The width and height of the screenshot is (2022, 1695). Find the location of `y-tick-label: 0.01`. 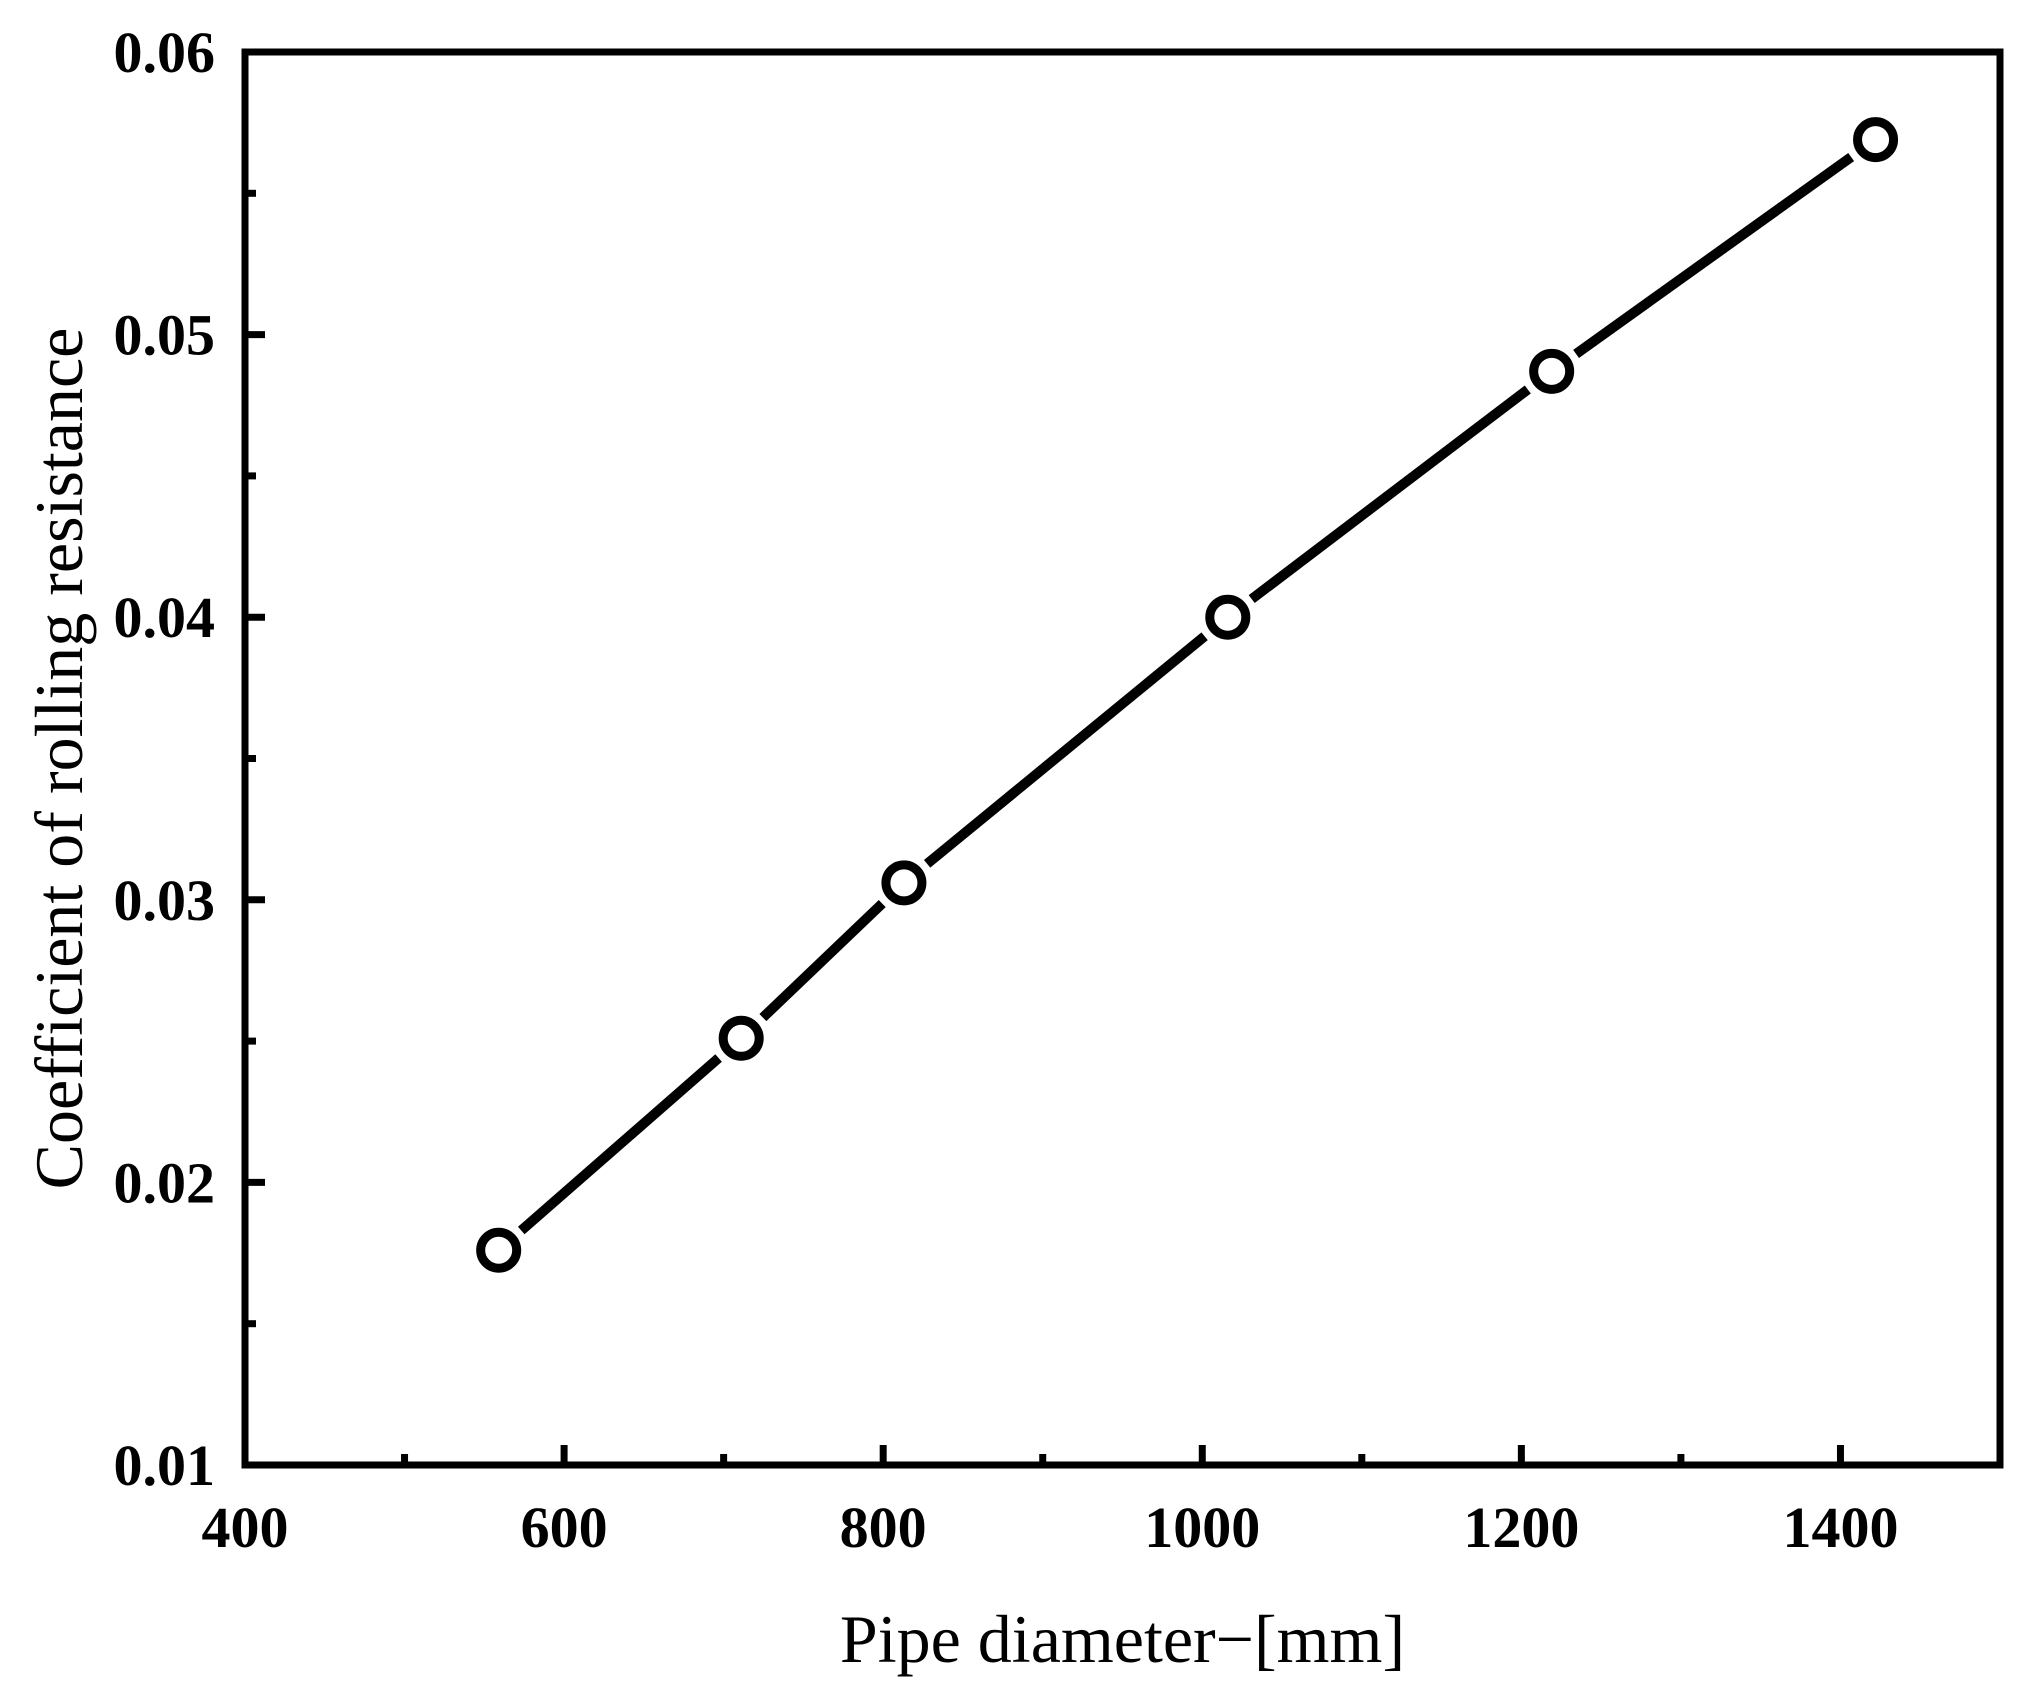

y-tick-label: 0.01 is located at coordinates (165, 1465).